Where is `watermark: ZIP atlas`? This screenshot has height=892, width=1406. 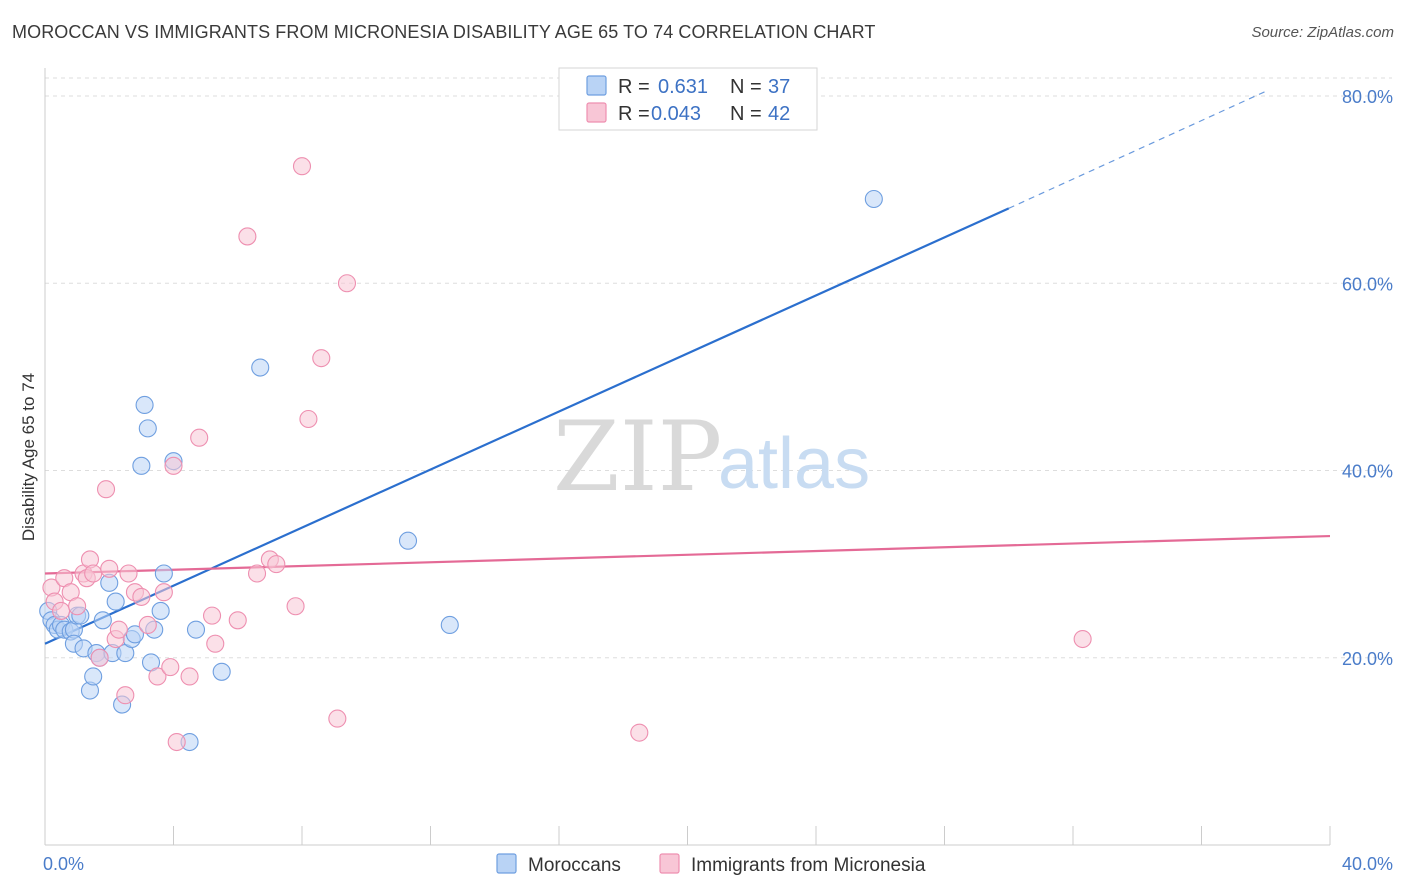
watermark: ZIP atlas is located at coordinates (711, 457).